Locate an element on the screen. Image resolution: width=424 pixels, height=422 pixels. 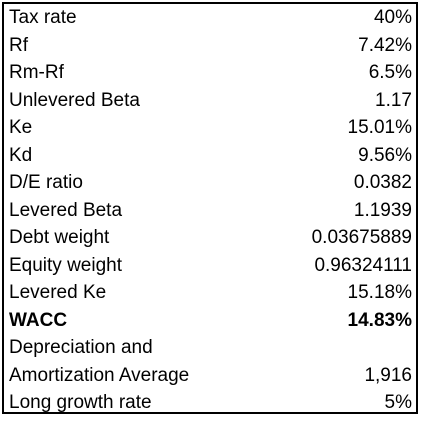
levered-beta-label: Levered Beta is located at coordinates (66, 210).